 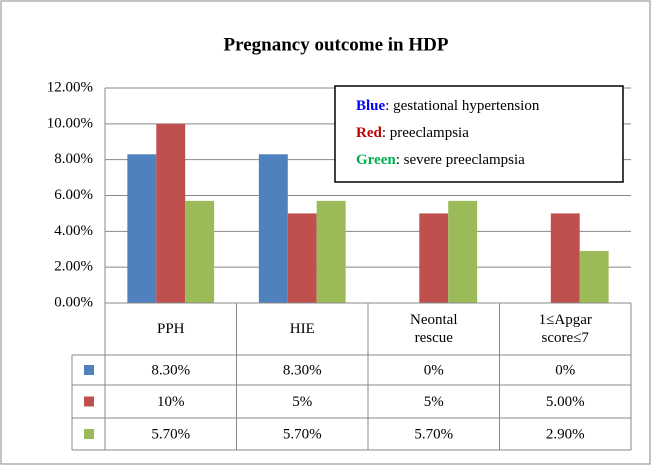 I want to click on data-label: 5.00%, so click(x=565, y=402).